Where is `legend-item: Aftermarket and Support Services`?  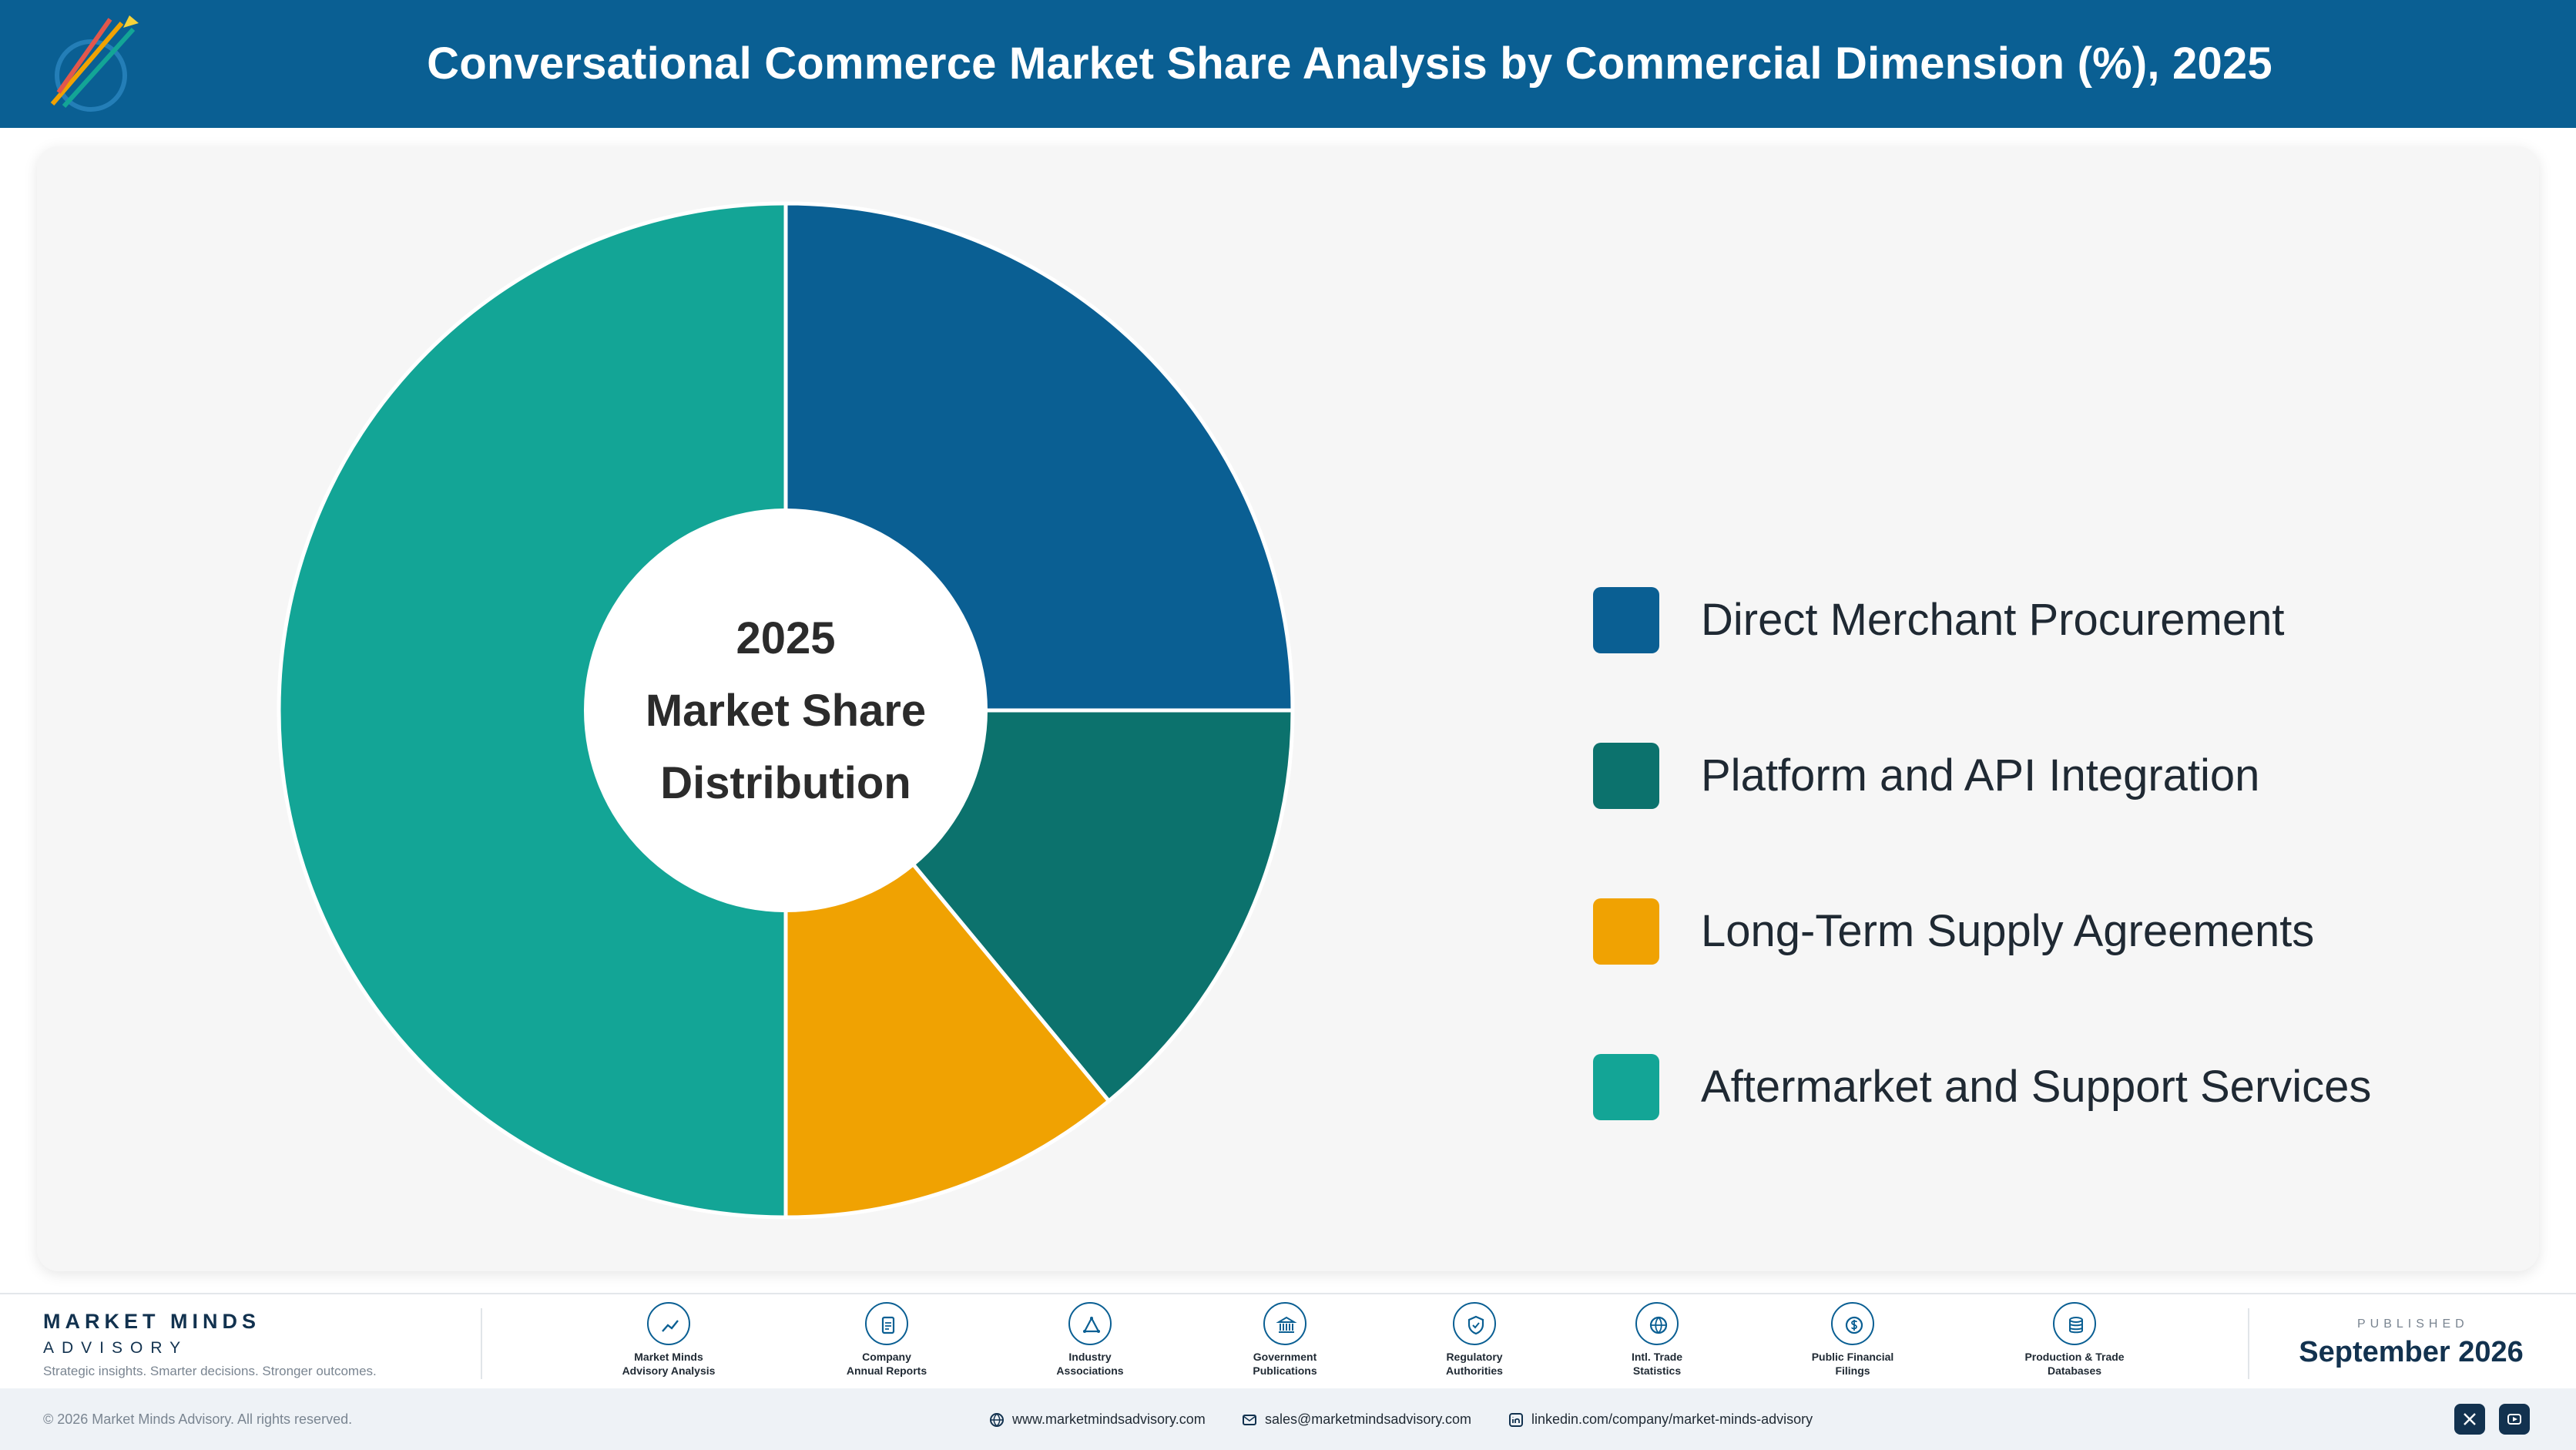
legend-item: Aftermarket and Support Services is located at coordinates (2055, 1087).